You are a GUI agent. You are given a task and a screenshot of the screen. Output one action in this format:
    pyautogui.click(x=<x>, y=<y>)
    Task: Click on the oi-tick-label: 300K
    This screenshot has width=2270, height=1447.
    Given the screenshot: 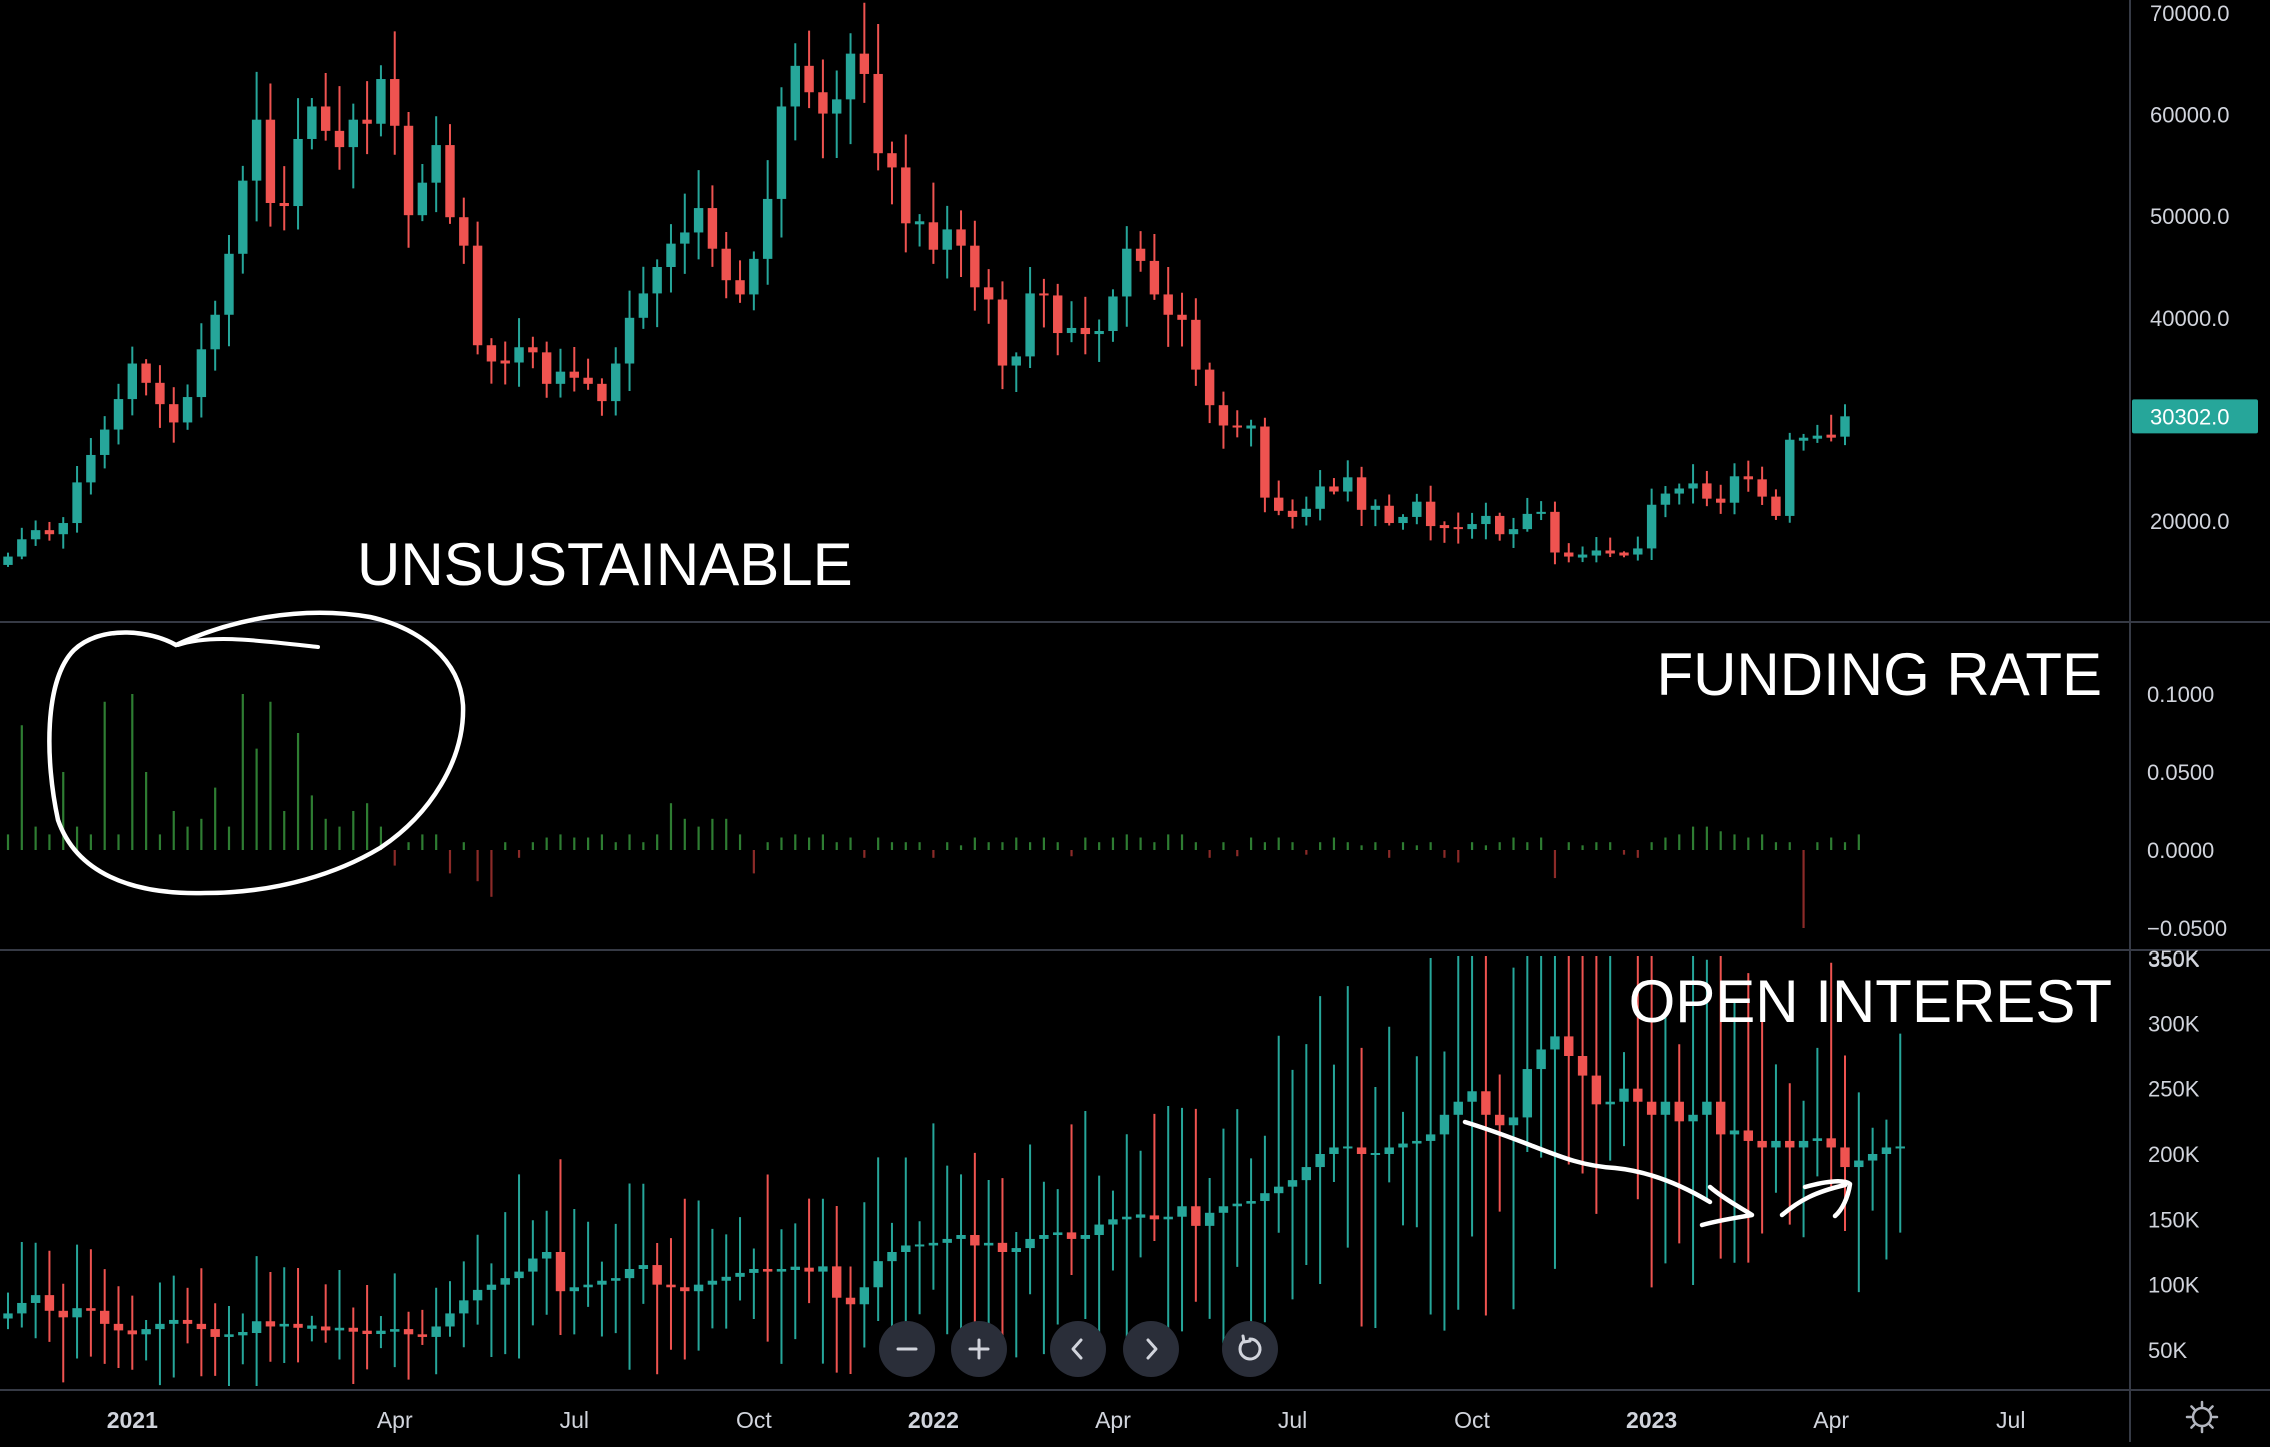 What is the action you would take?
    pyautogui.click(x=2174, y=1023)
    